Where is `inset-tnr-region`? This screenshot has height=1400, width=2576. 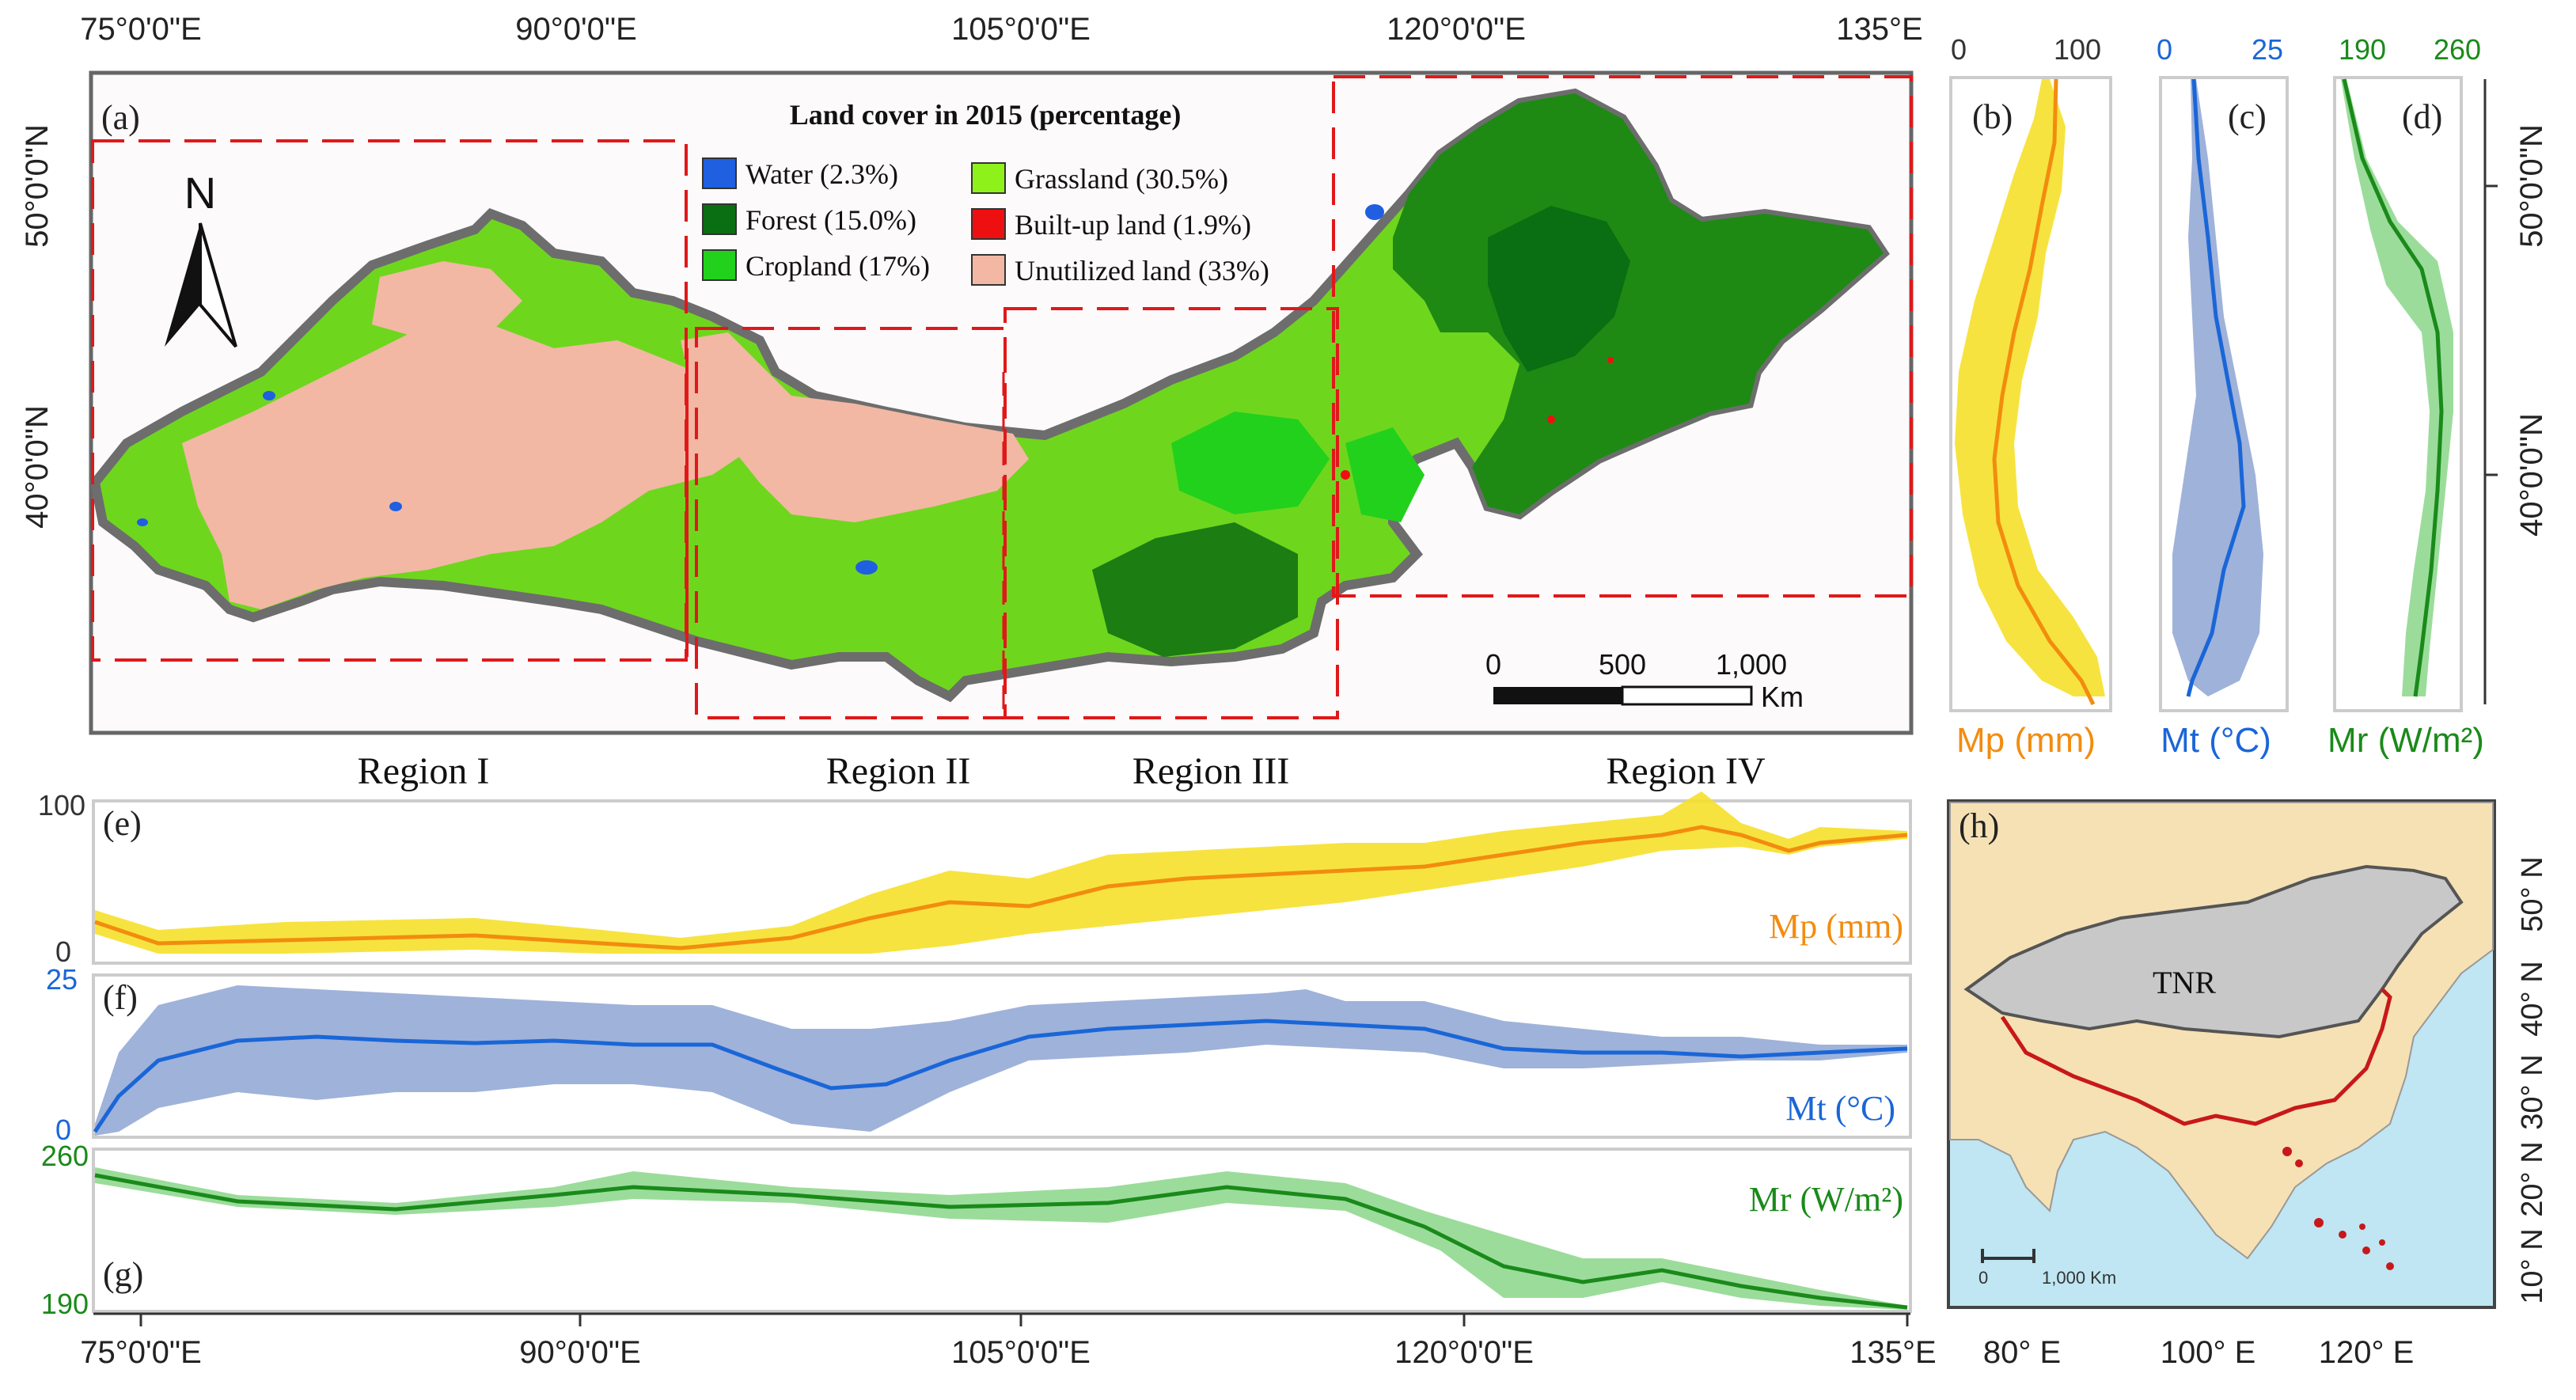 inset-tnr-region is located at coordinates (2213, 951).